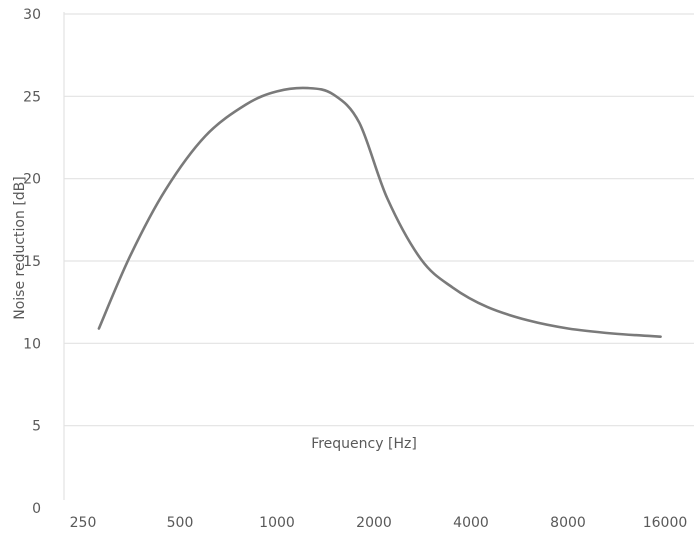  I want to click on x-tick-labels: 250 500 1000 2000 4000 8000 16000, so click(379, 523).